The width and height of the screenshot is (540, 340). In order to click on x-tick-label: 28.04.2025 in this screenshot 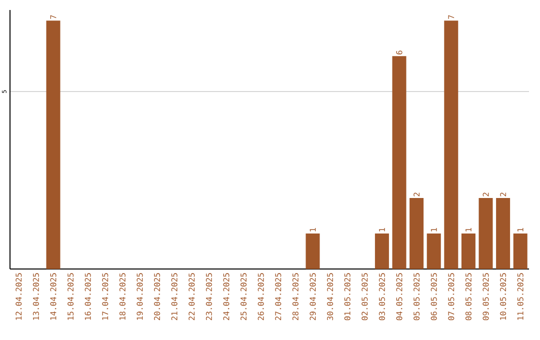, I will do `click(295, 296)`.